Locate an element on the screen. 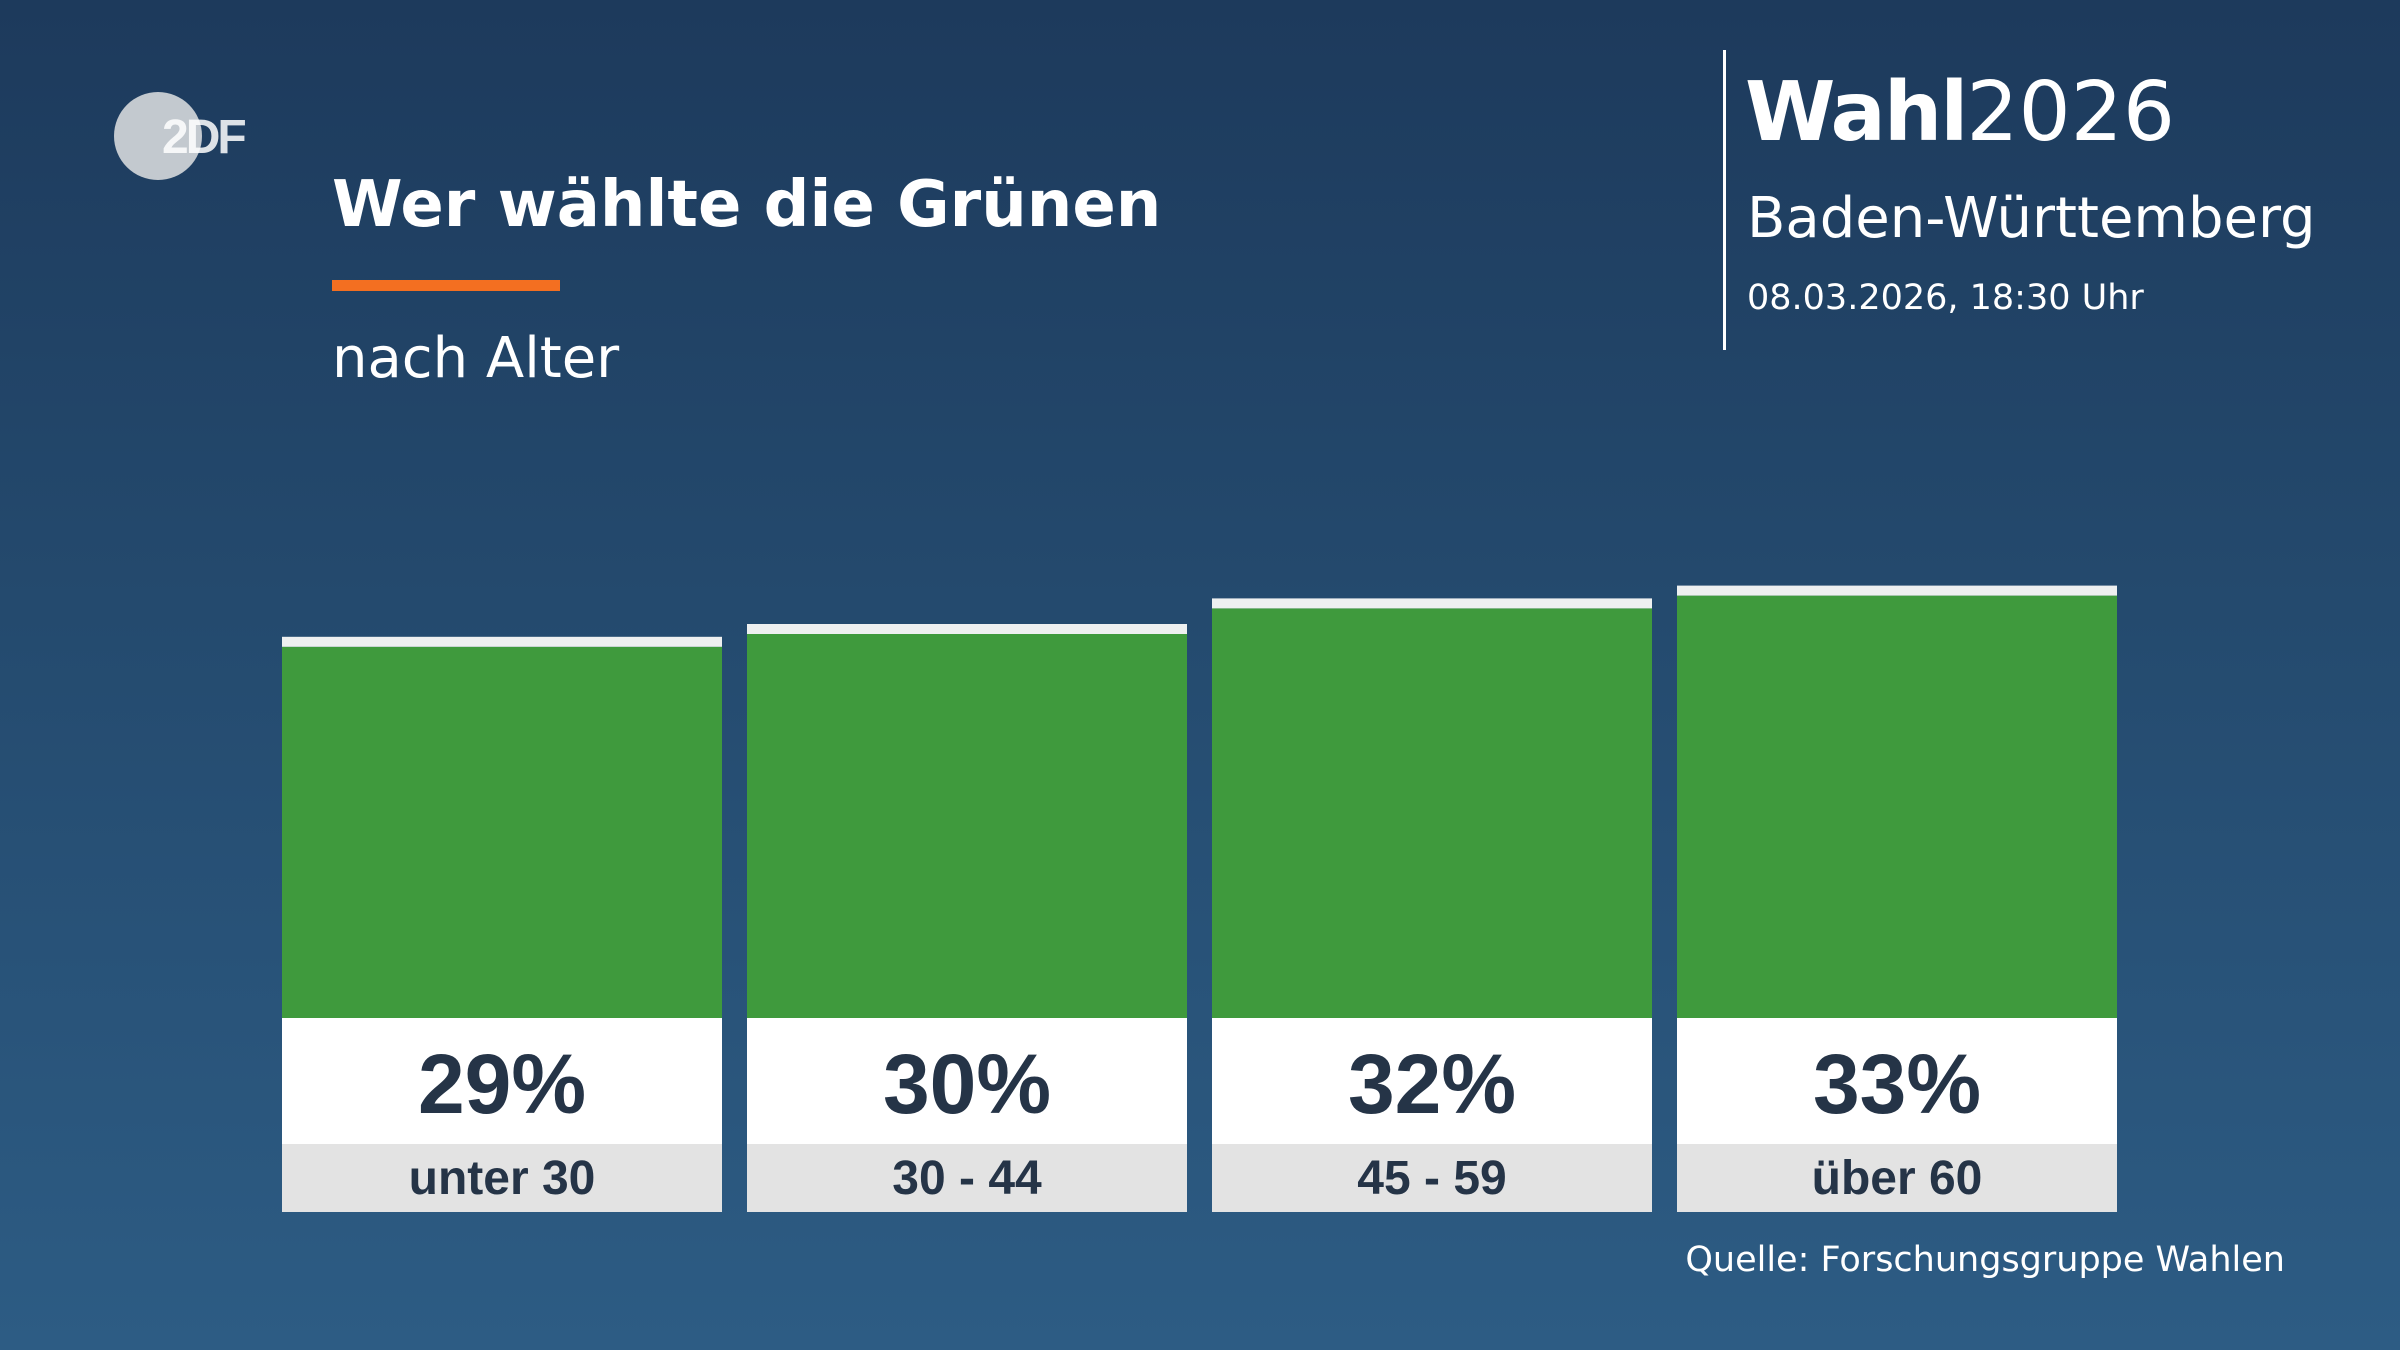 The height and width of the screenshot is (1350, 2400). brand-year: 2026 is located at coordinates (2071, 112).